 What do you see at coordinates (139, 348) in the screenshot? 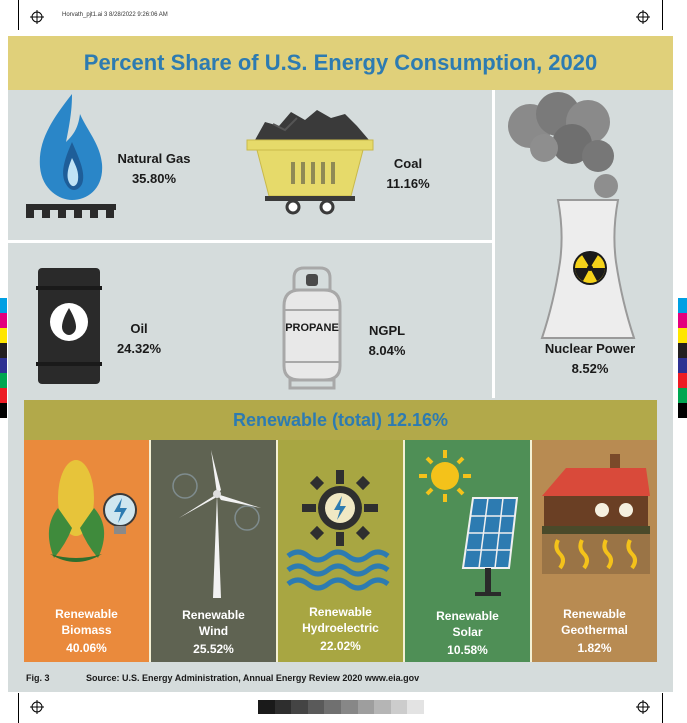
I see `source-value: 24.32%` at bounding box center [139, 348].